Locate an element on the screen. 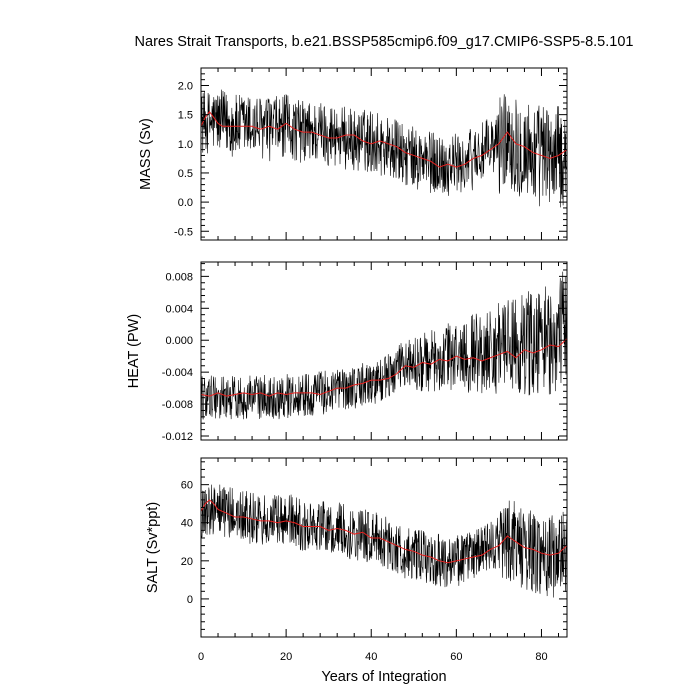 The width and height of the screenshot is (700, 700). y-tick-label: -0.008 is located at coordinates (177, 405).